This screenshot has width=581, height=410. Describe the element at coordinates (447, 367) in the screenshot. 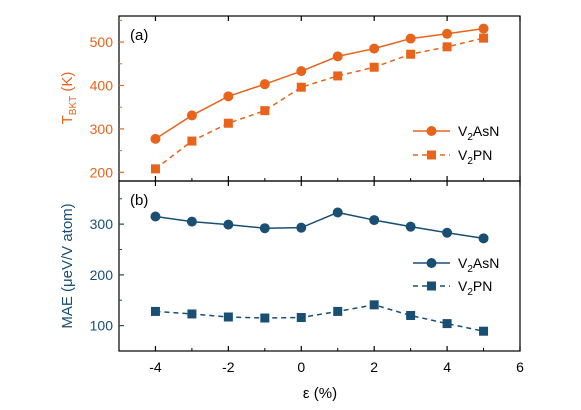

I see `x-tick-label: 4` at that location.